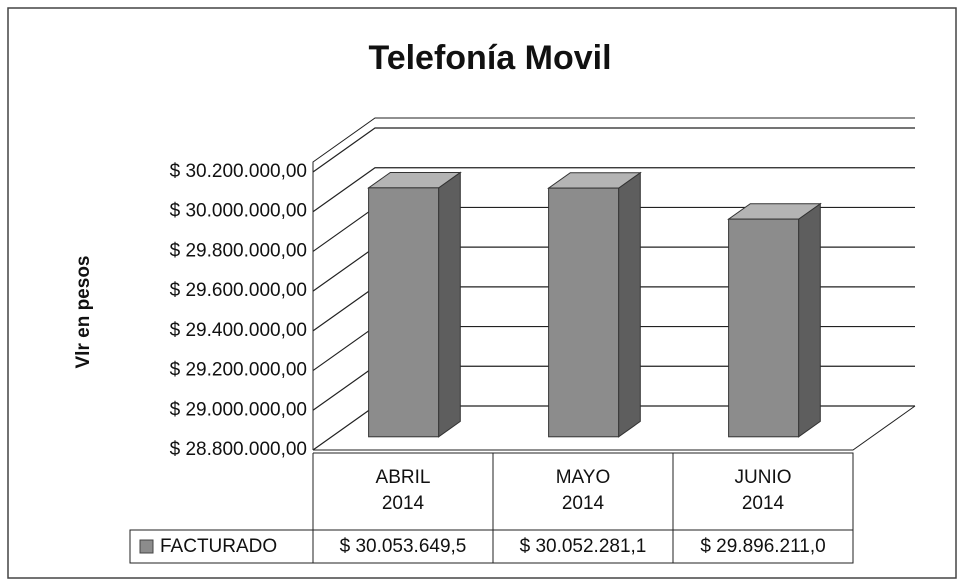 The height and width of the screenshot is (581, 959). What do you see at coordinates (238, 250) in the screenshot?
I see `y-tick-label: $ 29.800.000,00` at bounding box center [238, 250].